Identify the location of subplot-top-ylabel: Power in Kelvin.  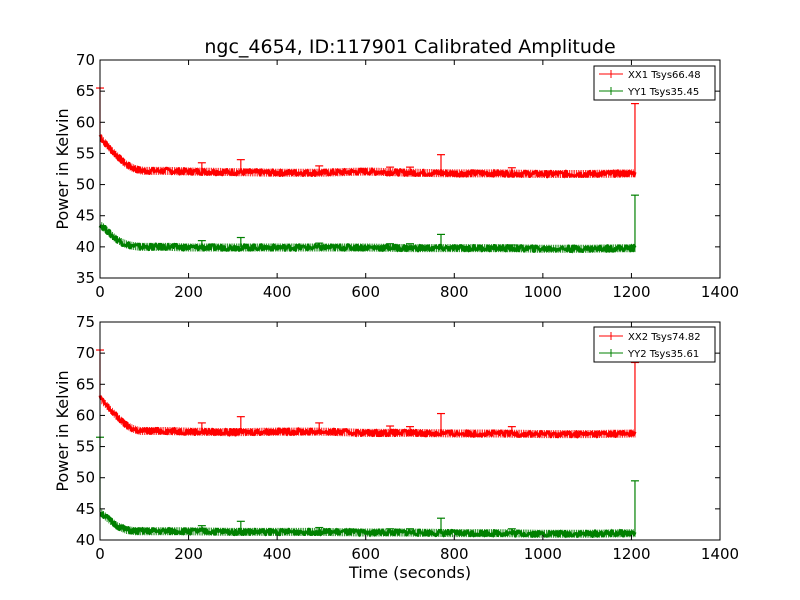
(62, 168).